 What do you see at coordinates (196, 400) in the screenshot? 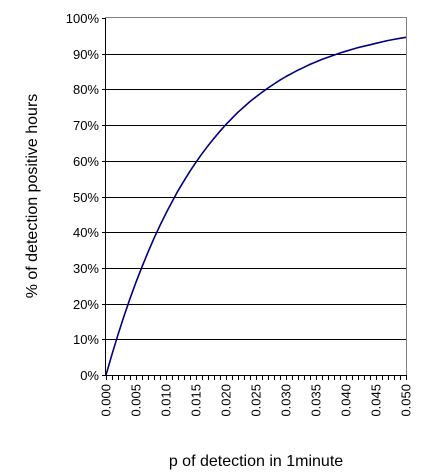
I see `x-tick-label: 0.015` at bounding box center [196, 400].